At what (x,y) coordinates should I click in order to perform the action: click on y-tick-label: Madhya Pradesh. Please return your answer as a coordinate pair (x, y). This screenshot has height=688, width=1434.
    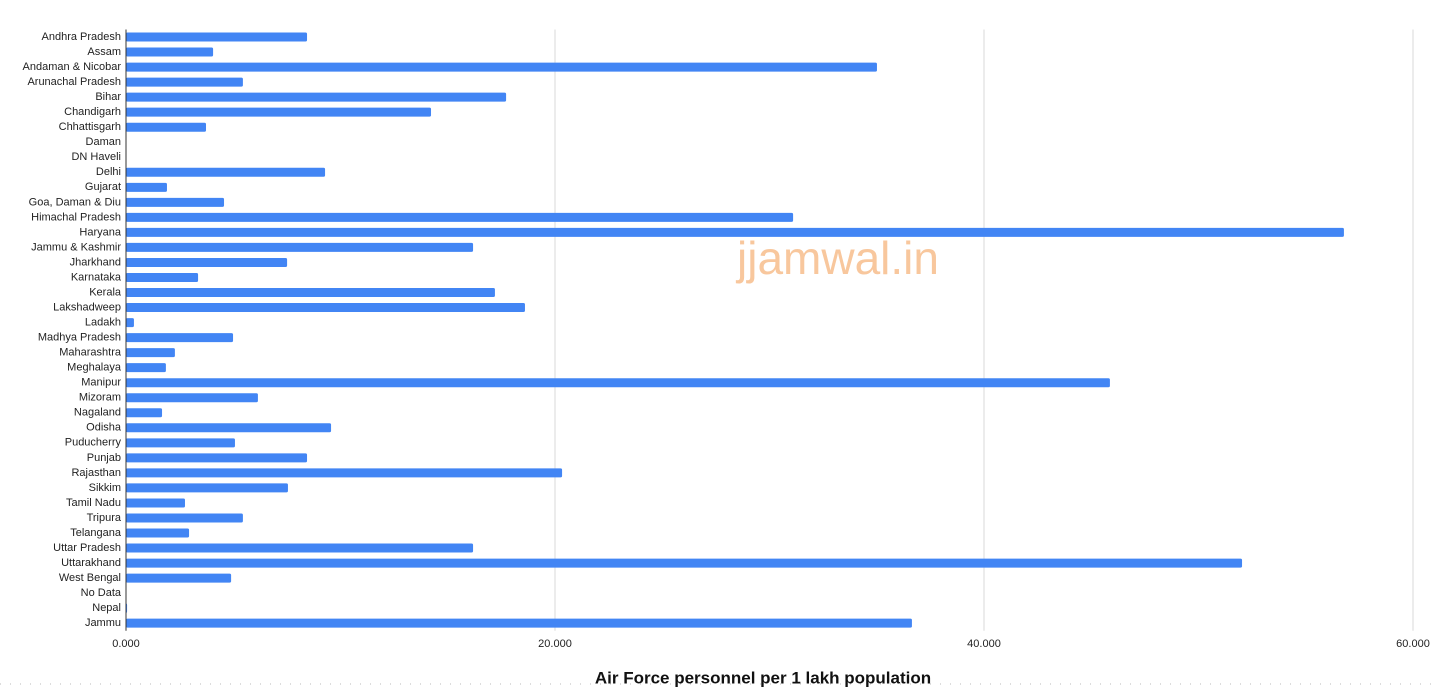
    Looking at the image, I should click on (79, 338).